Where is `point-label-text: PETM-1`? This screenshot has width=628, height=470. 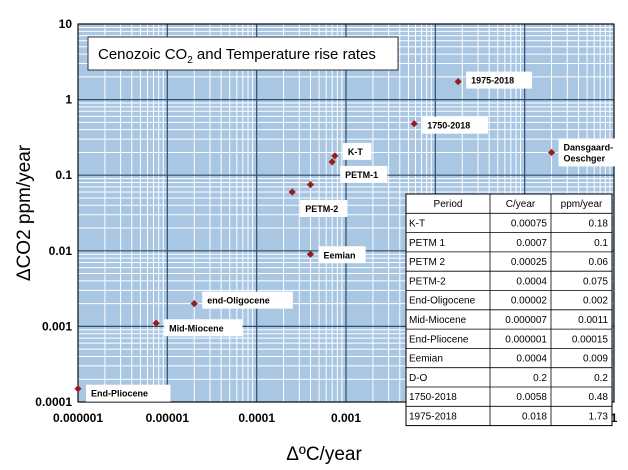
point-label-text: PETM-1 is located at coordinates (361, 175).